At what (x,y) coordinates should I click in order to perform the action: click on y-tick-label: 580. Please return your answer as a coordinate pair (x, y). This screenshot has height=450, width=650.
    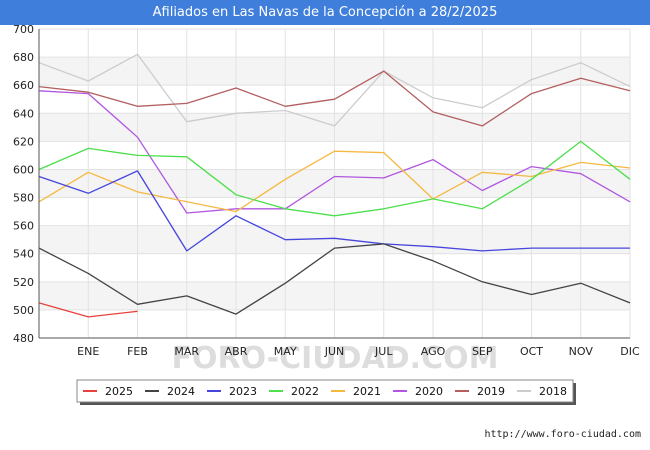
    Looking at the image, I should click on (23, 198).